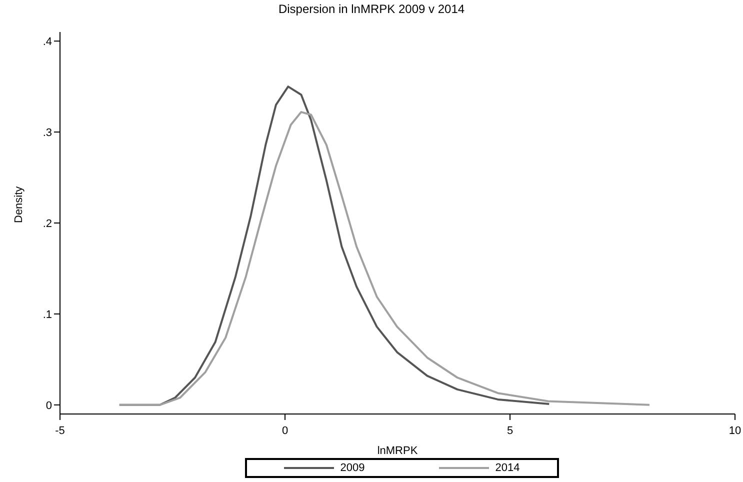 This screenshot has height=482, width=743. I want to click on x-tick-label: 5, so click(510, 431).